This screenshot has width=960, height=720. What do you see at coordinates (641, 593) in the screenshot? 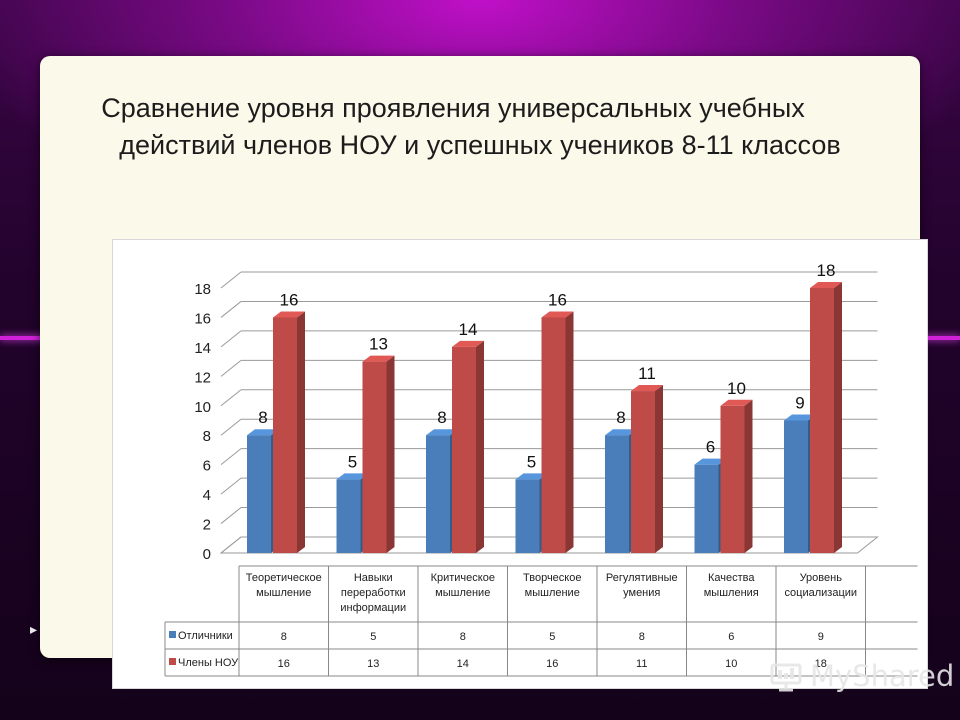
I see `category-label: умения` at bounding box center [641, 593].